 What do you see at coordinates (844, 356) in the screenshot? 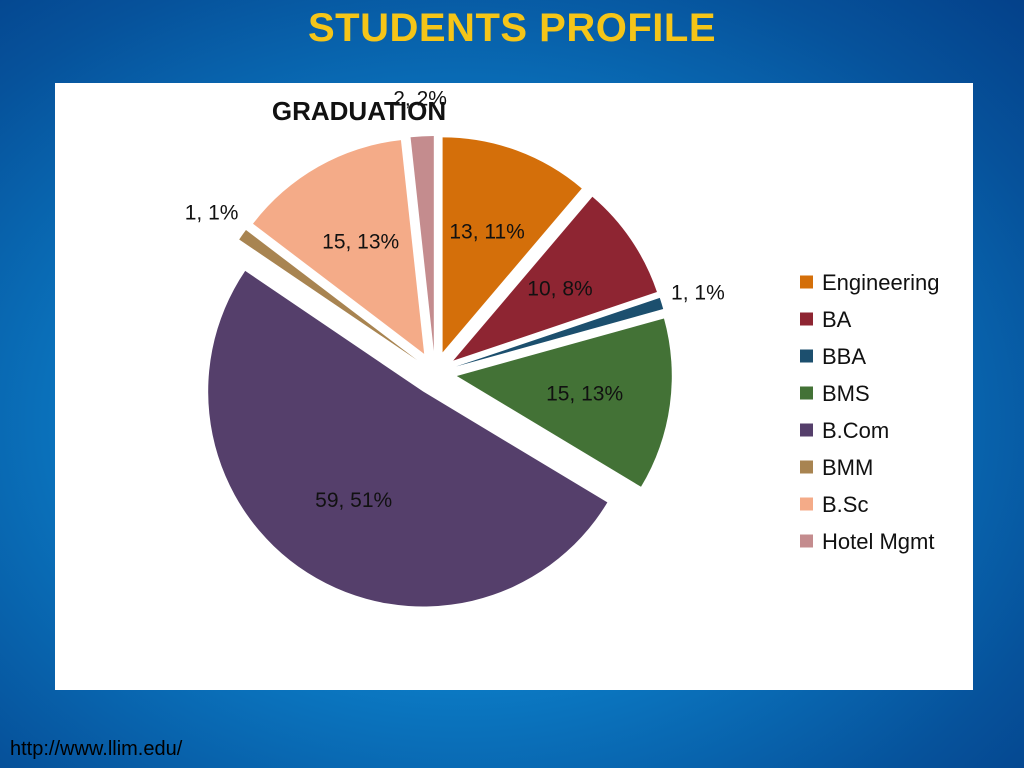
I see `legend-label-bba: BBA` at bounding box center [844, 356].